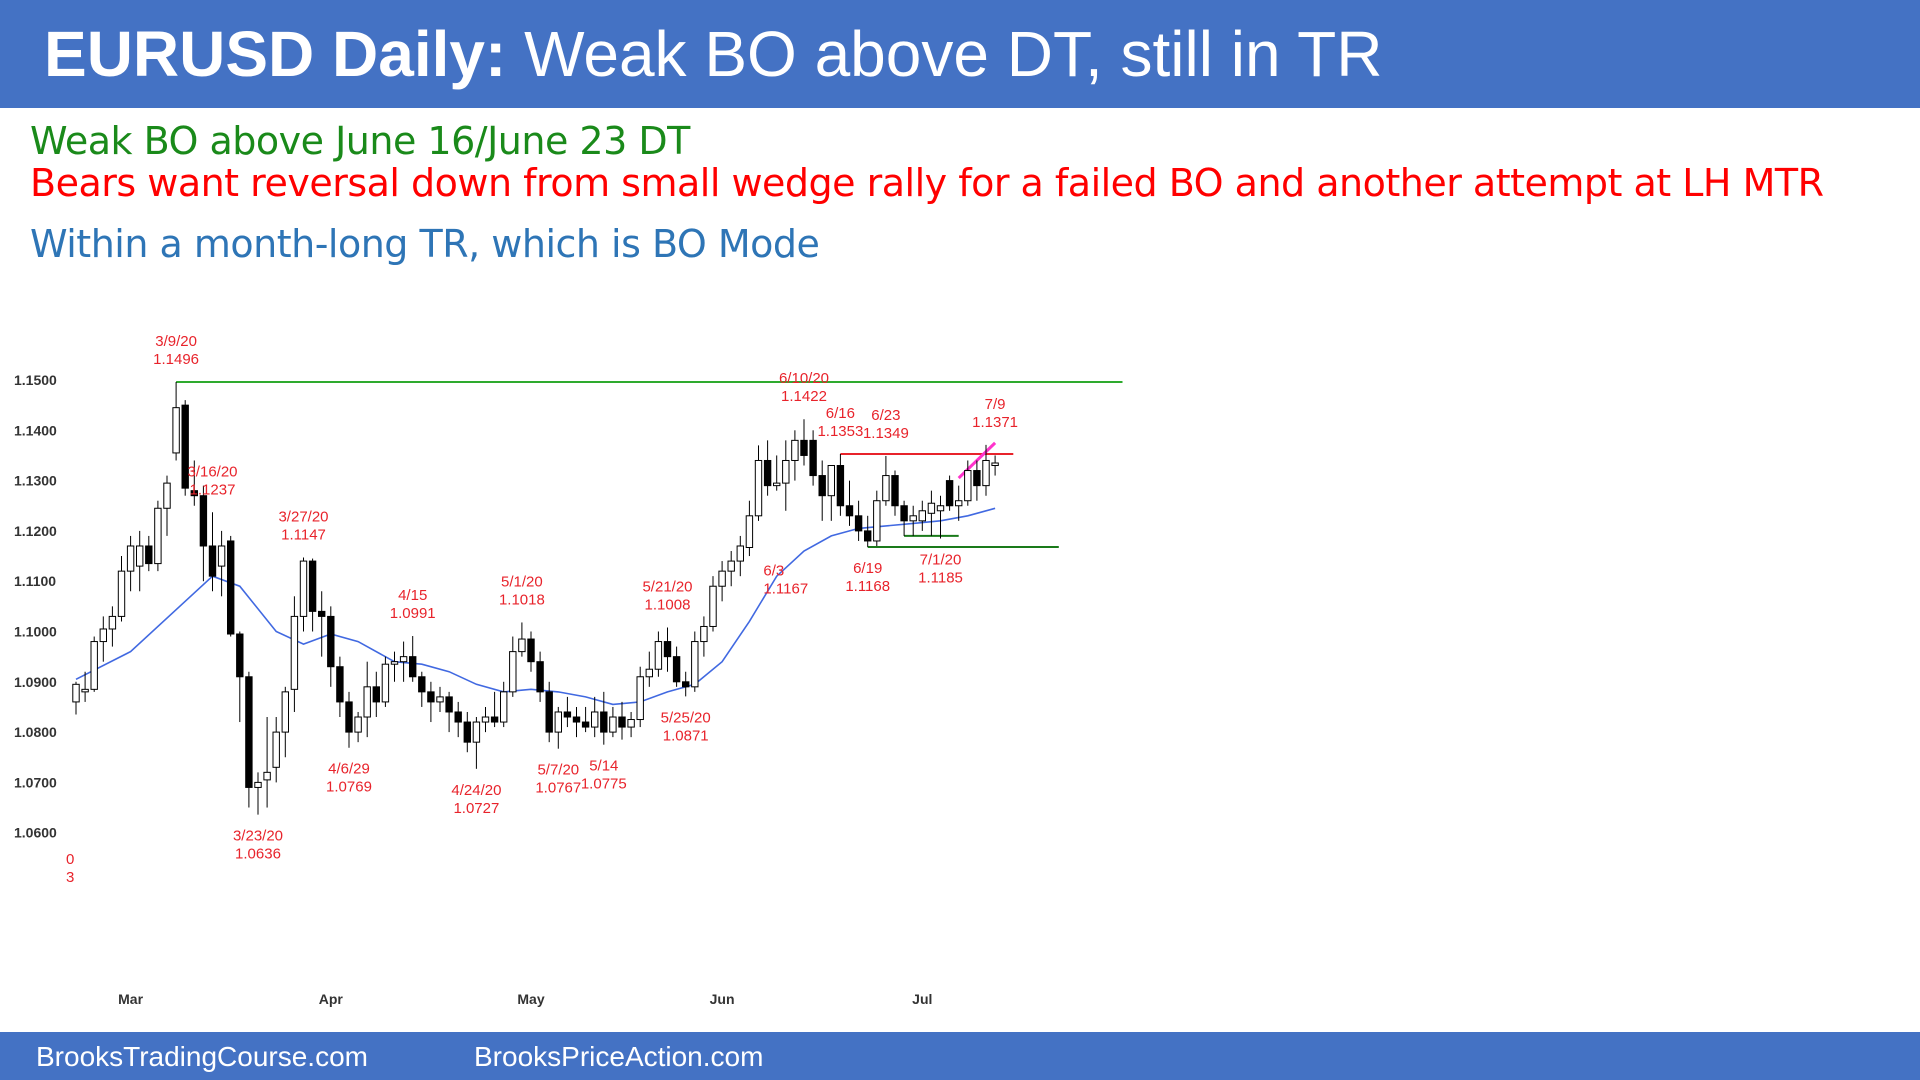  Describe the element at coordinates (130, 999) in the screenshot. I see `x-tick-label: Mar` at that location.